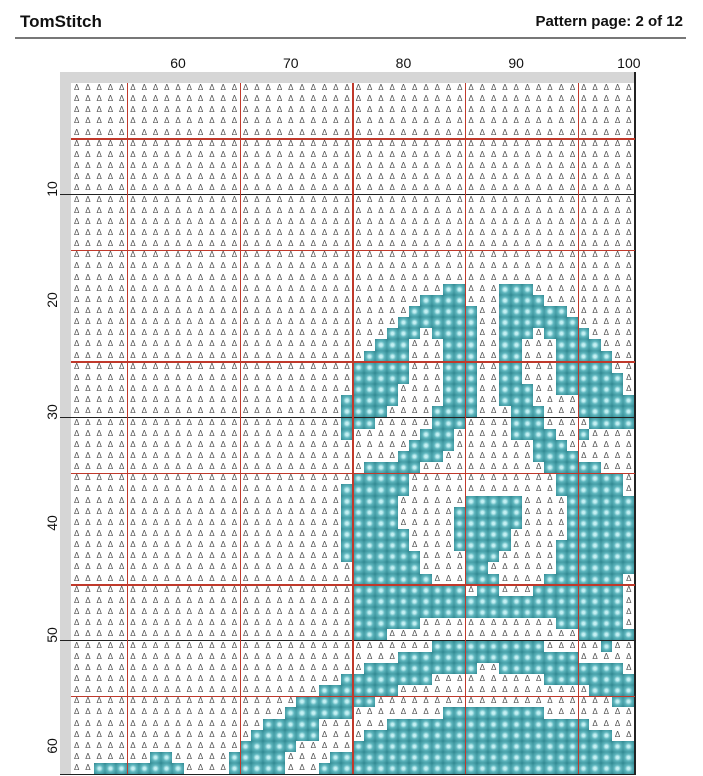 This screenshot has width=703, height=776. What do you see at coordinates (629, 769) in the screenshot?
I see `stitch-cell` at bounding box center [629, 769].